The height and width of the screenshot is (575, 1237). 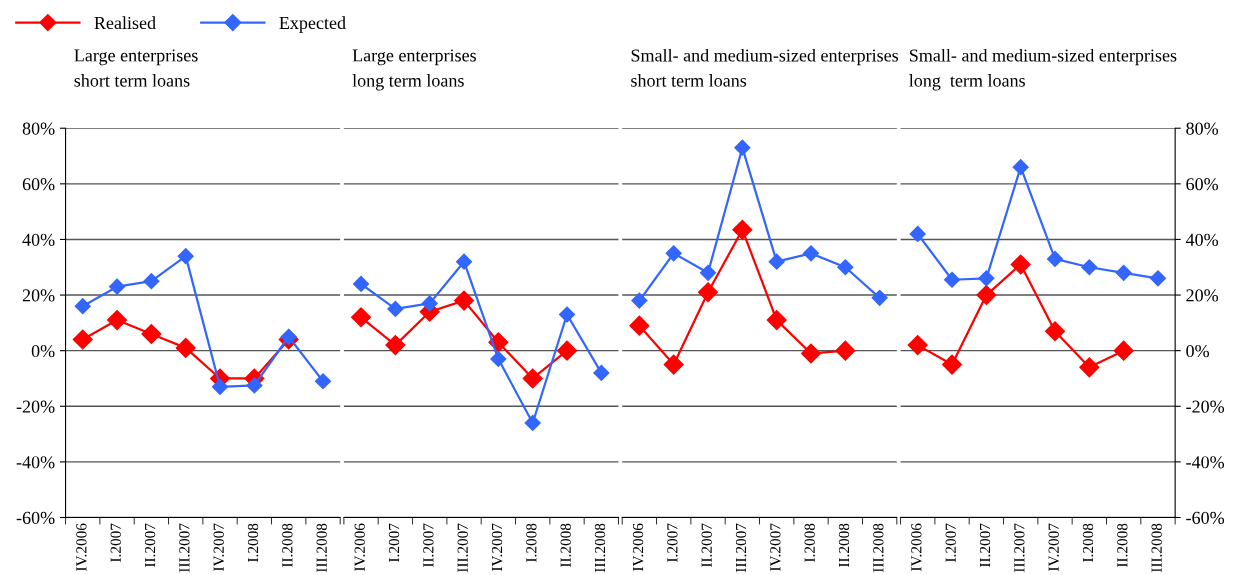 I want to click on legend-label: Expected, so click(x=312, y=24).